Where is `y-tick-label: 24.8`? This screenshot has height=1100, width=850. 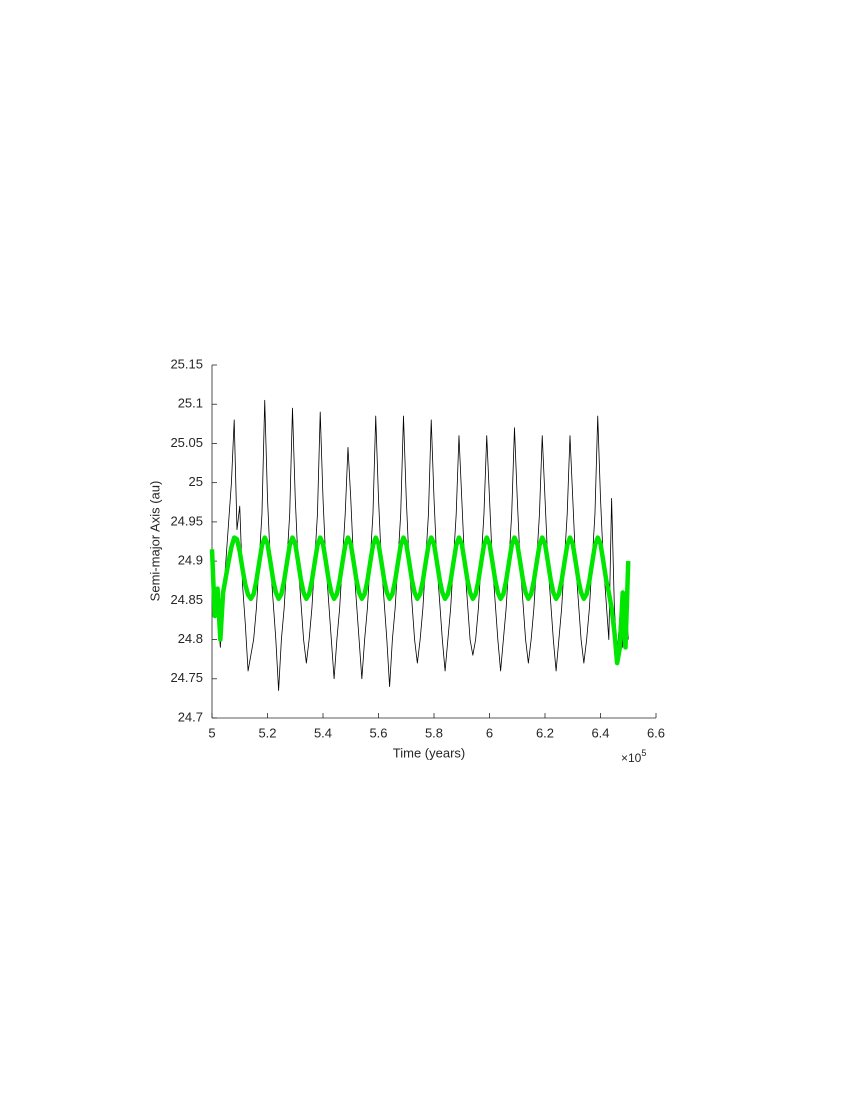
y-tick-label: 24.8 is located at coordinates (190, 638).